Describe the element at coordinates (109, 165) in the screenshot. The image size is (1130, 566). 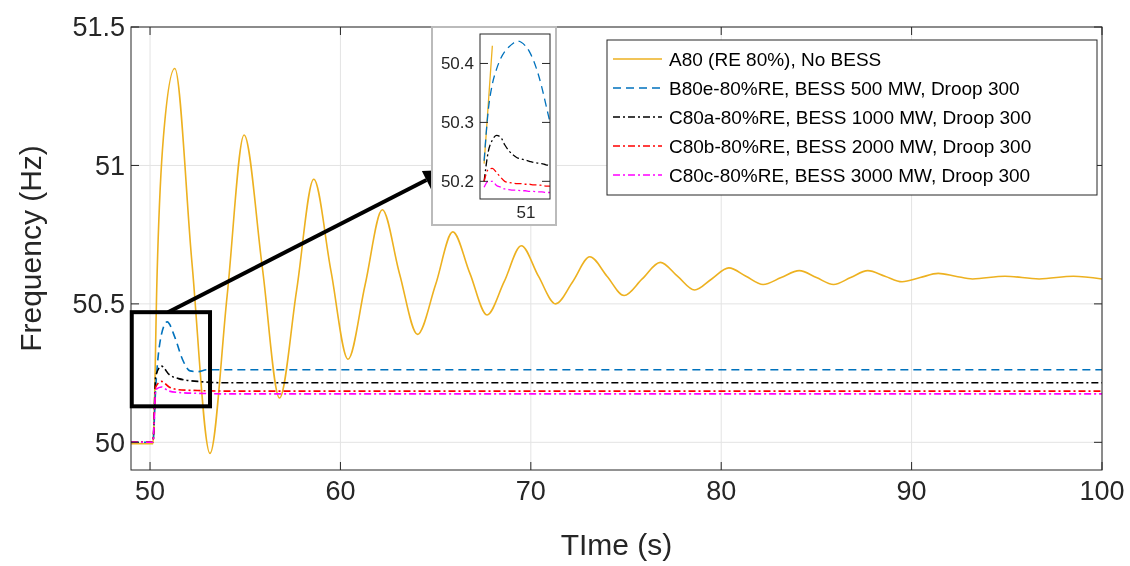
I see `y-tick-label: 51` at that location.